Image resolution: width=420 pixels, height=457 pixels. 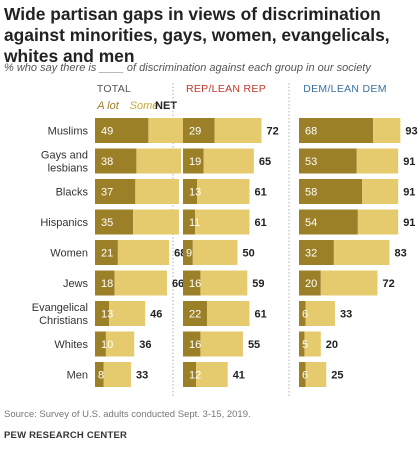 I want to click on value-alot: 18, so click(x=107, y=284).